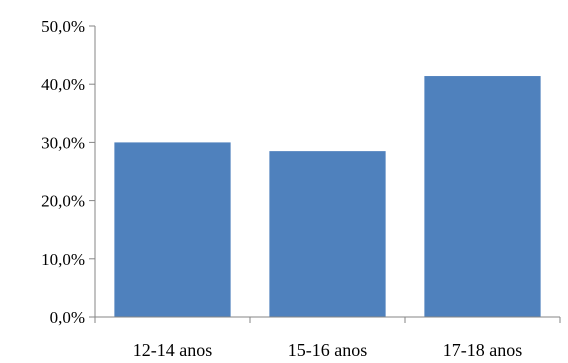 This screenshot has height=363, width=568. I want to click on y-tick-label: 30,0%, so click(63, 142).